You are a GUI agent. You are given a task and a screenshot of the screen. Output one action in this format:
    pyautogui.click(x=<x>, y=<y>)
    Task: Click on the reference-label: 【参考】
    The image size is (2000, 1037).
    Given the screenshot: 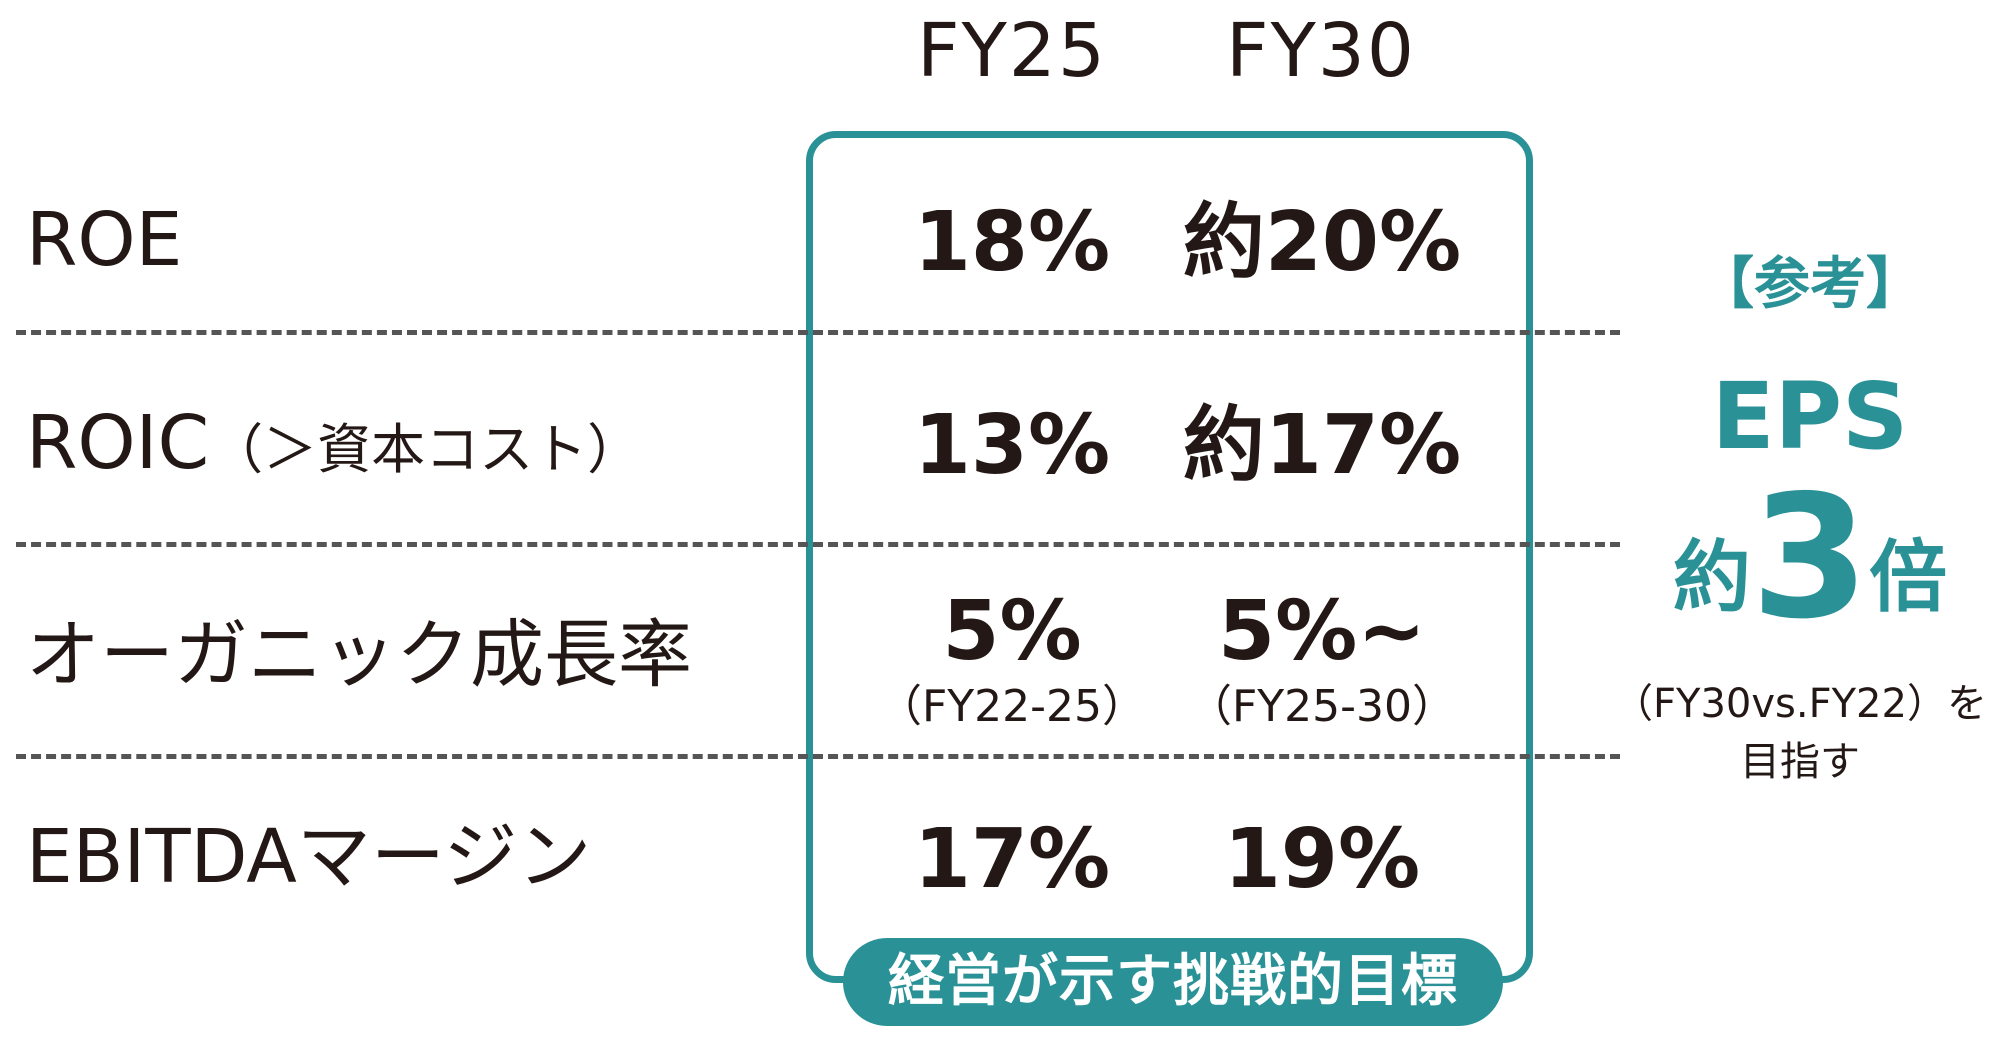 What is the action you would take?
    pyautogui.click(x=1810, y=284)
    